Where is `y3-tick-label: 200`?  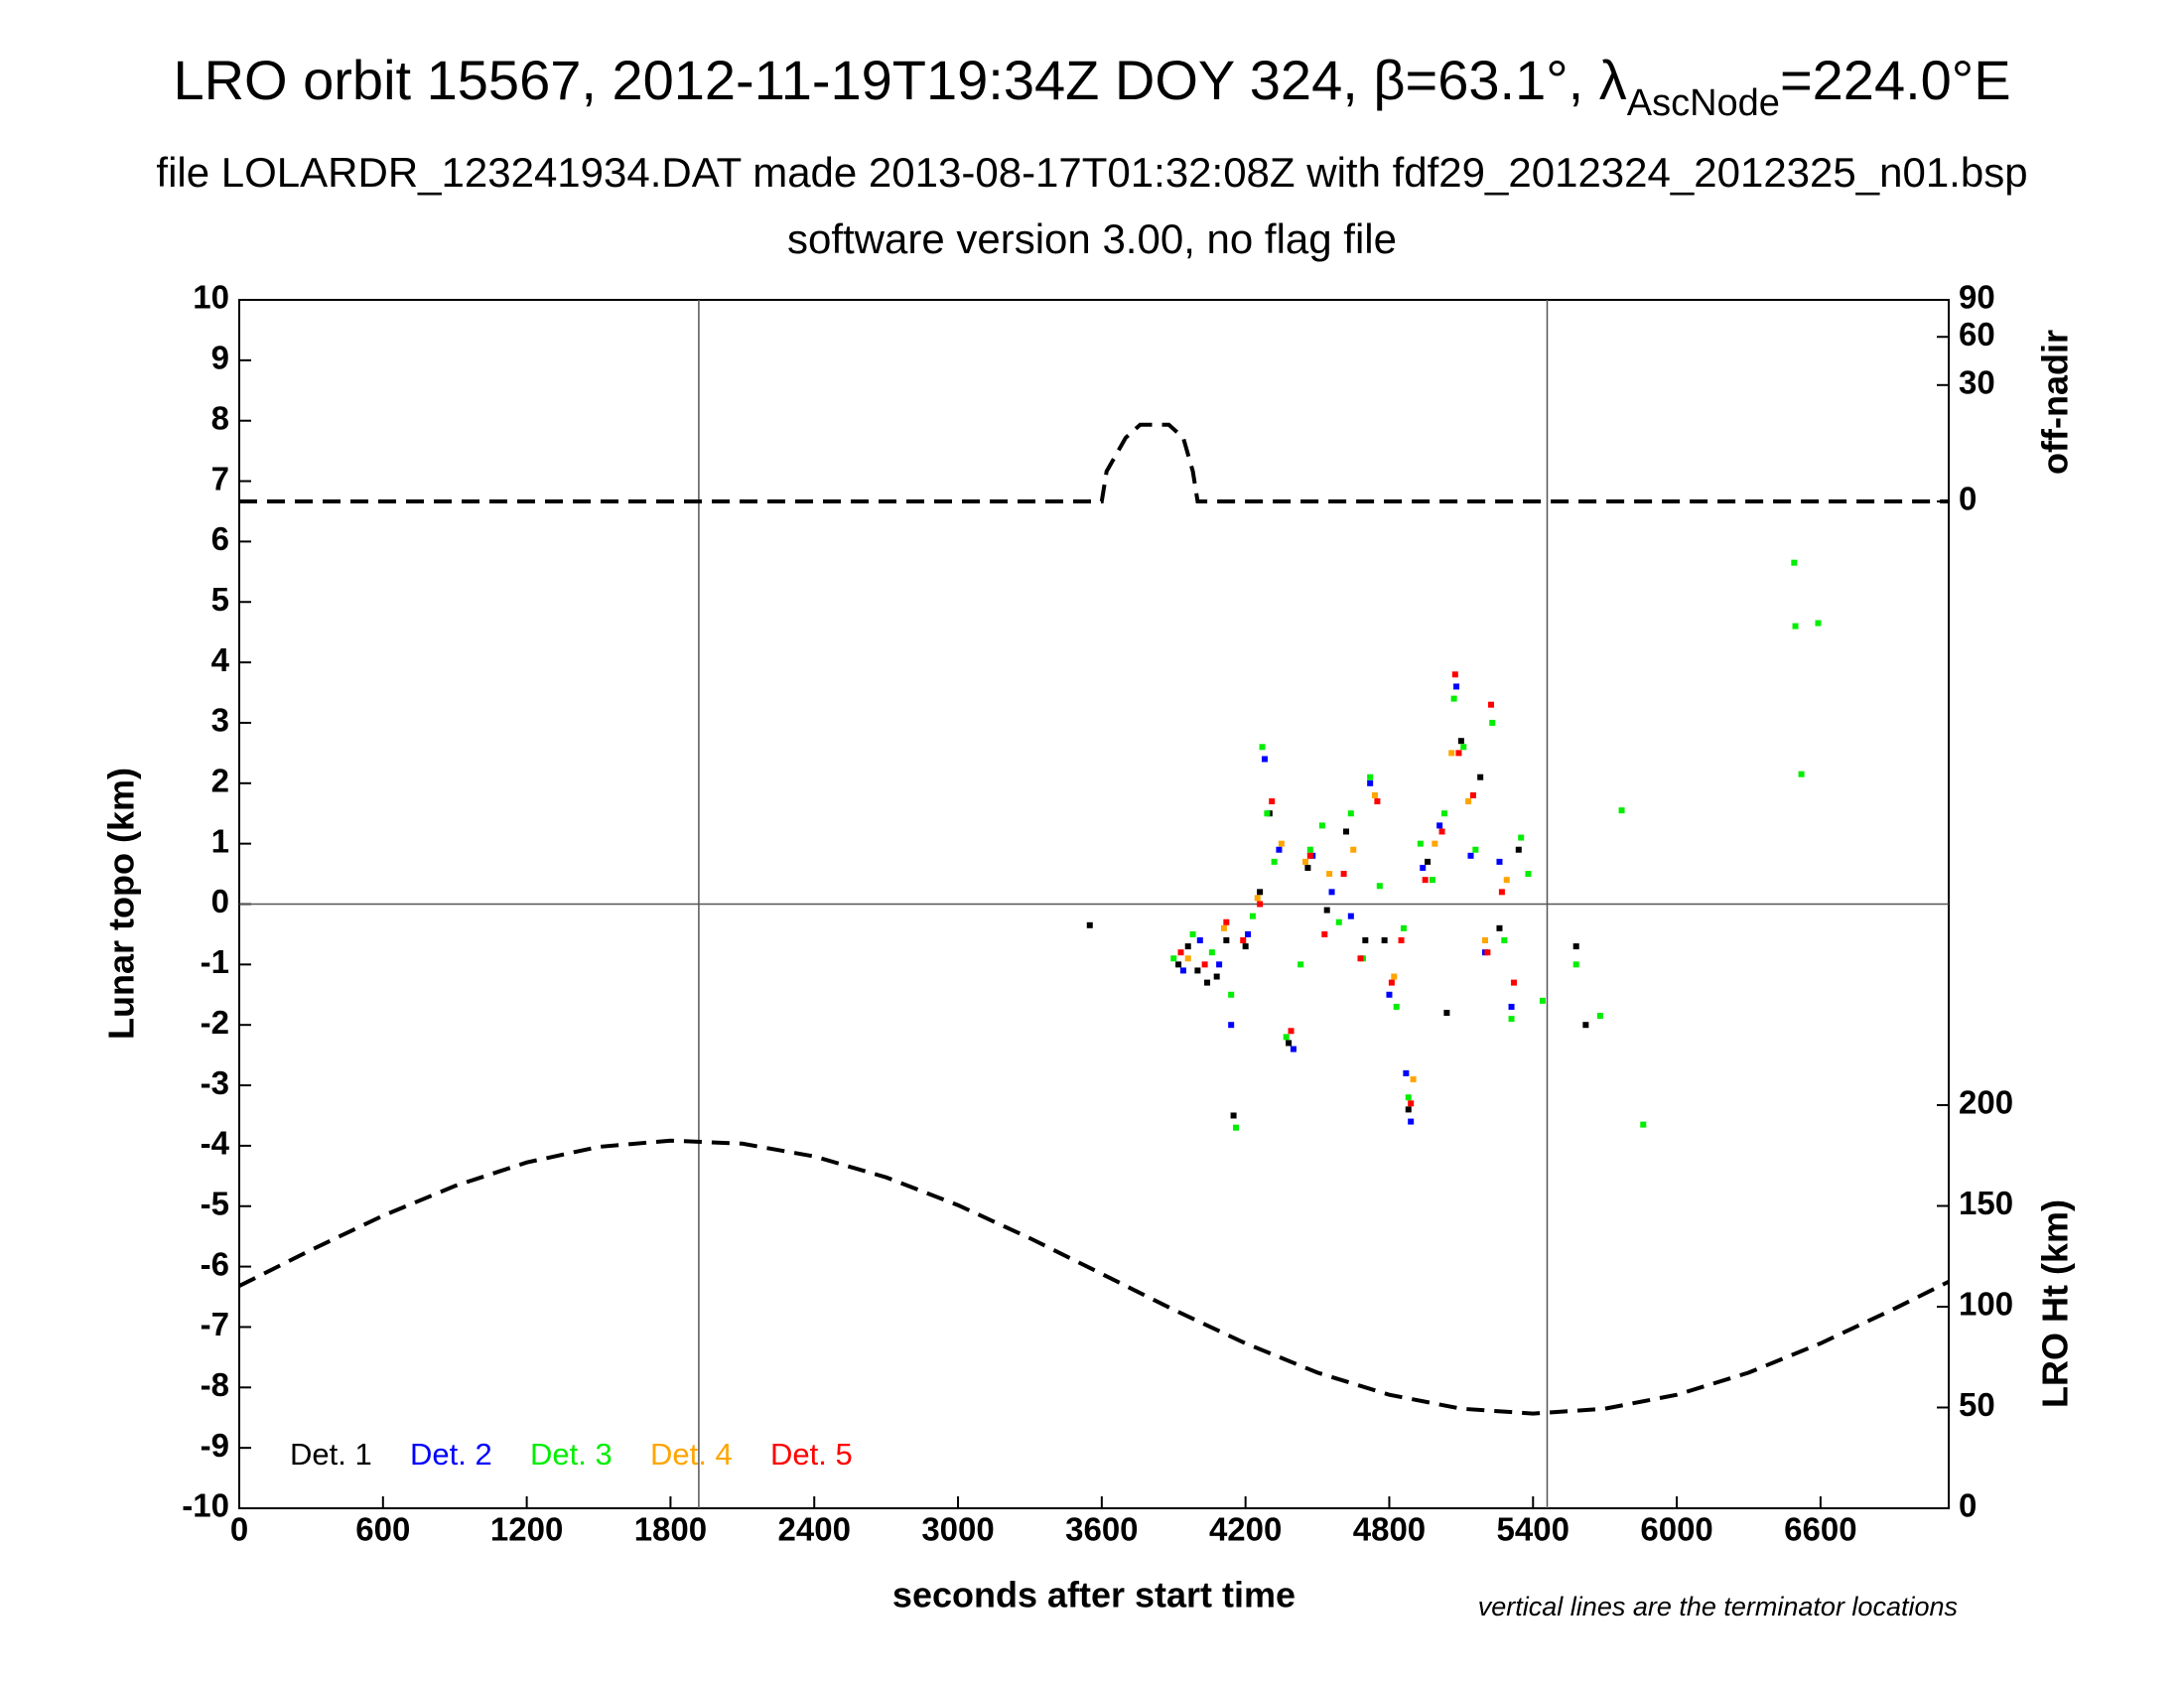 y3-tick-label: 200 is located at coordinates (1986, 1102).